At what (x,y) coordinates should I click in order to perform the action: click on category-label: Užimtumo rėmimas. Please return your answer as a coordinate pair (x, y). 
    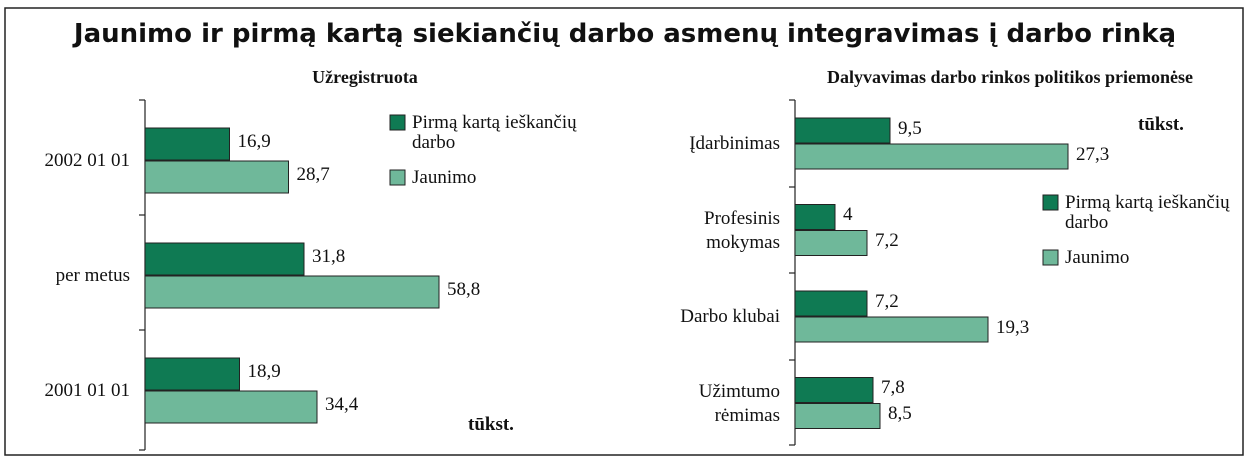
    Looking at the image, I should click on (739, 403).